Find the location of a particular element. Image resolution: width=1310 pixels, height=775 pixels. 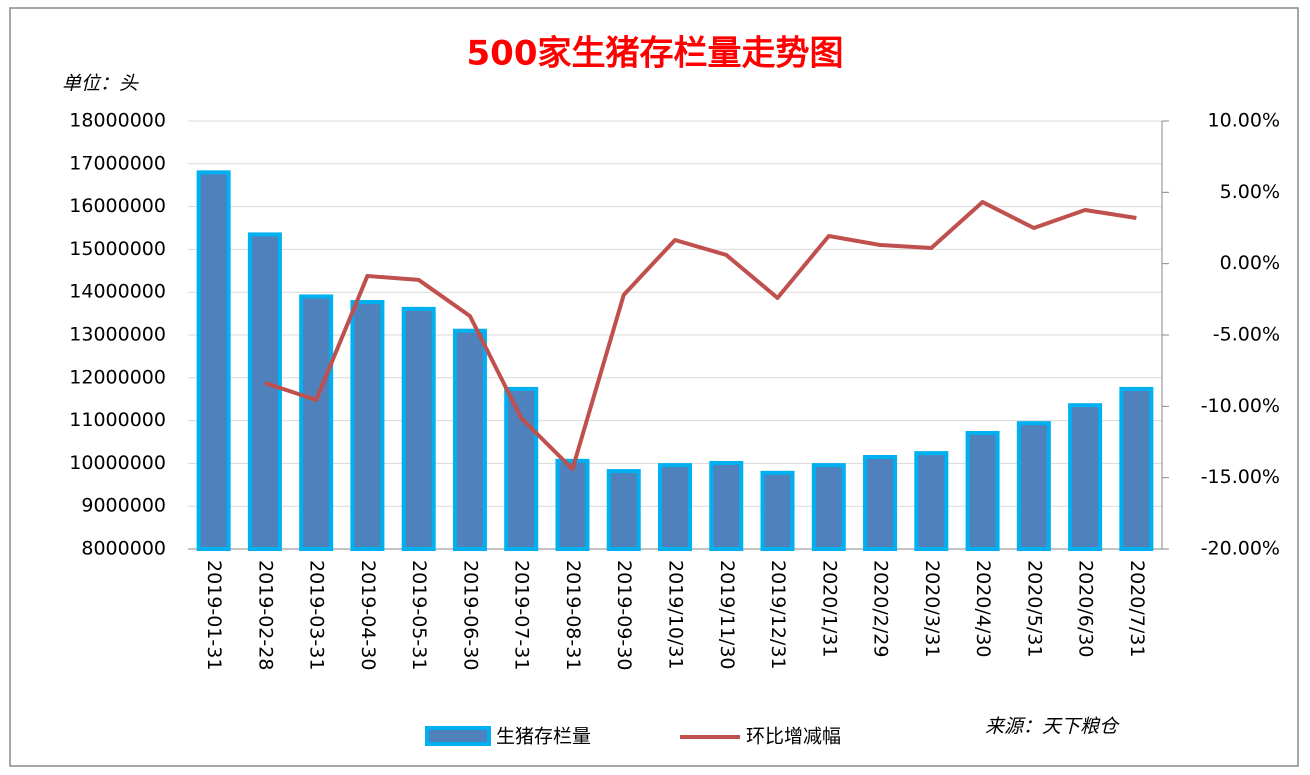

y-tick-label: 15000000 is located at coordinates (117, 249).